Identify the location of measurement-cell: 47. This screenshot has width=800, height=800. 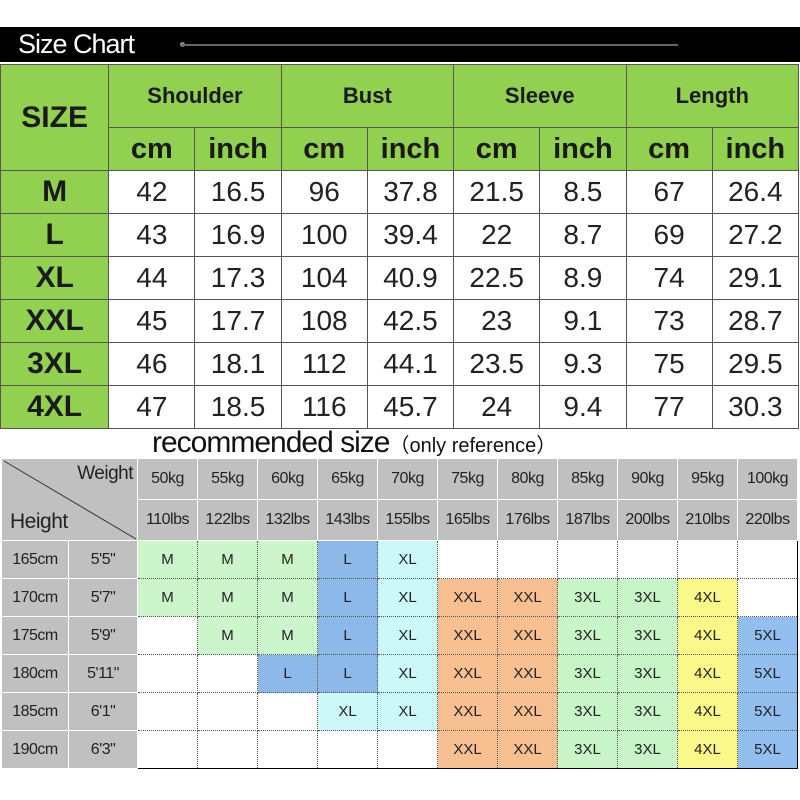
(152, 407).